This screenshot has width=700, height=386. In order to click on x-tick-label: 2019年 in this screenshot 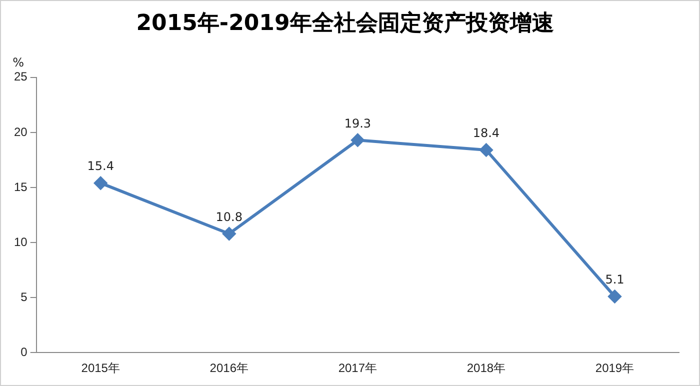, I will do `click(614, 368)`.